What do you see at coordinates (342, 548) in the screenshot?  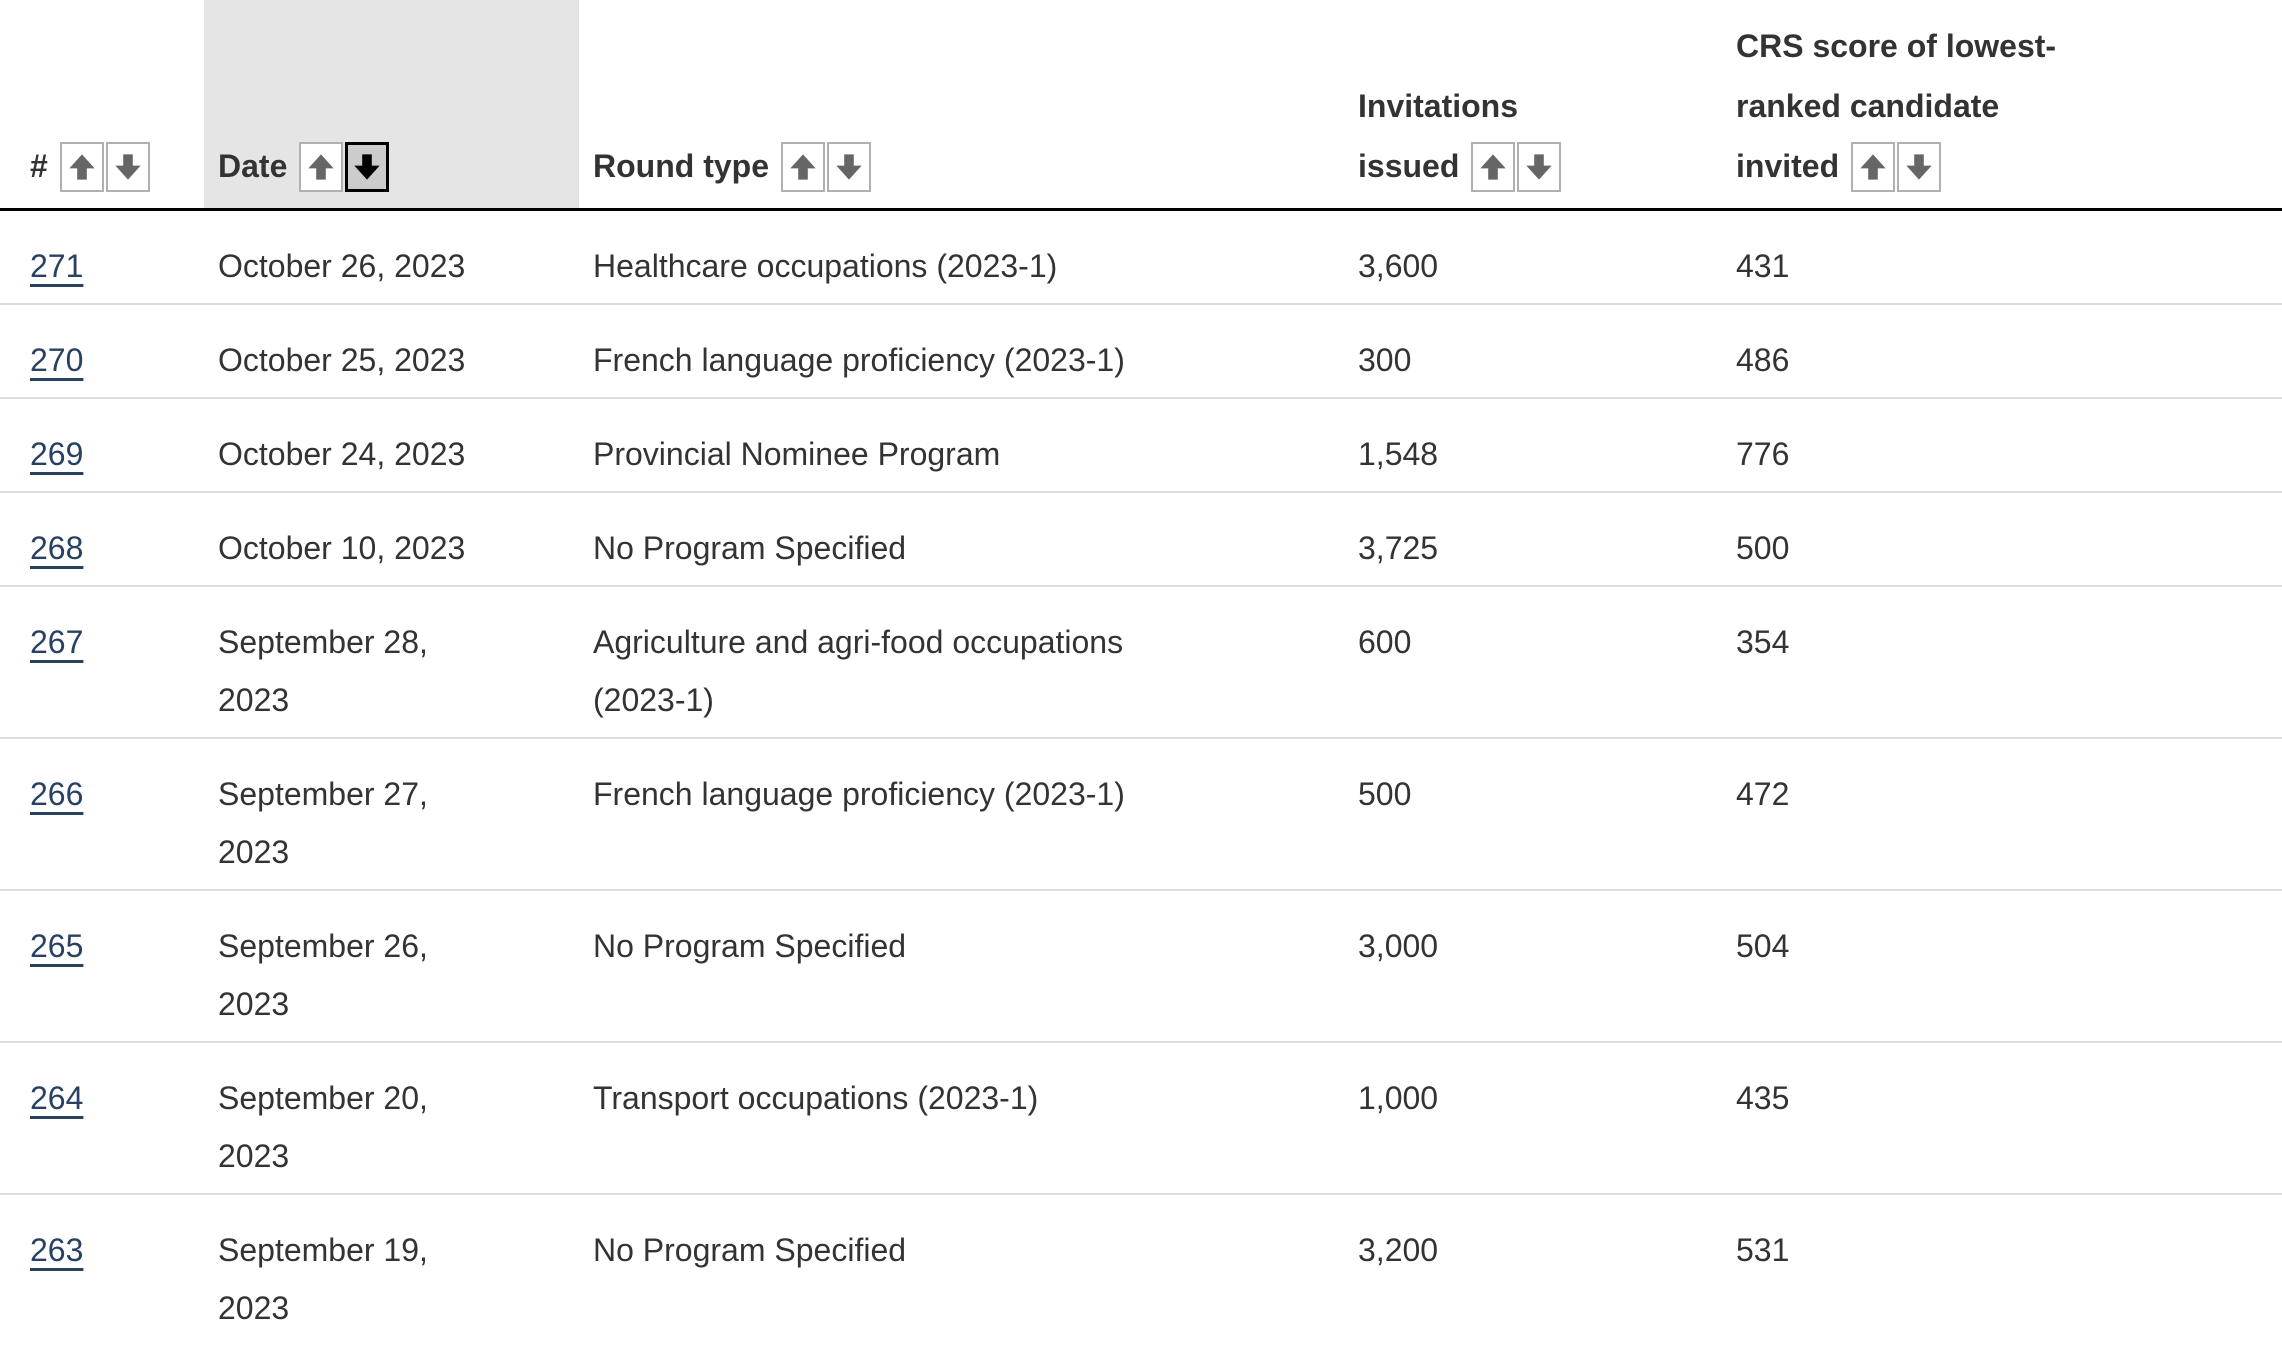 I see `cell-date: October 10, 2023` at bounding box center [342, 548].